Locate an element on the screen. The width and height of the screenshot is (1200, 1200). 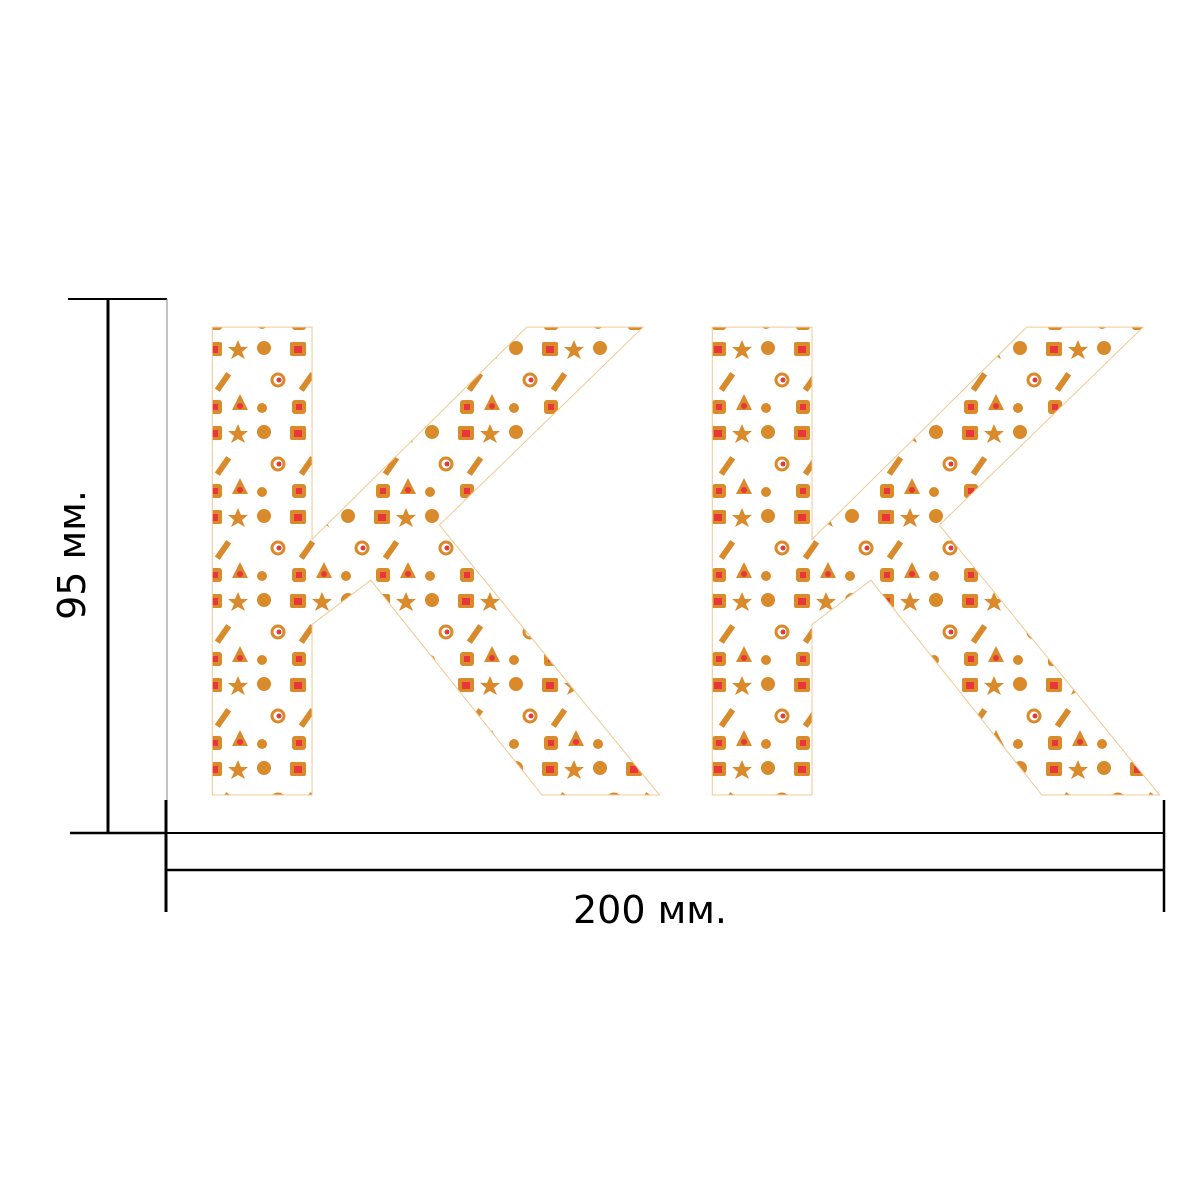
height-dimension-lines is located at coordinates (118, 566).